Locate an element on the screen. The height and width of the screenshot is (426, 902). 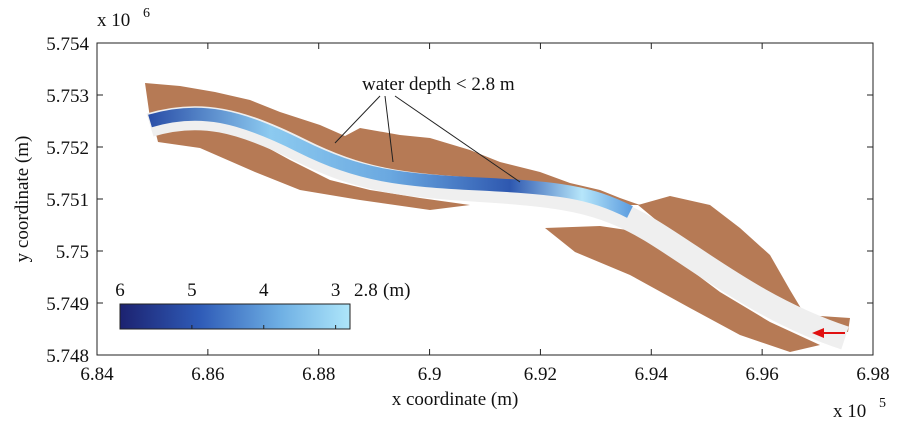
x-multiplier-exponent: 5 is located at coordinates (882, 403).